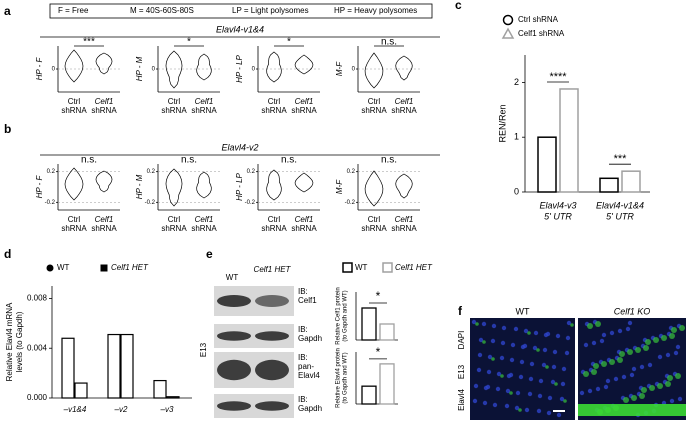 This screenshot has width=686, height=425. I want to click on y-axis-label: Relative Elavl4 protein, so click(339, 378).